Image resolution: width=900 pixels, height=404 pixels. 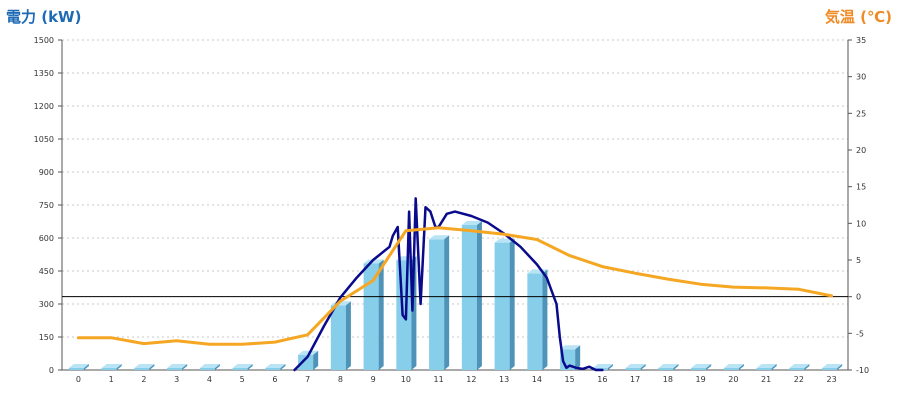 I want to click on right-tick-label: 0, so click(x=858, y=297).